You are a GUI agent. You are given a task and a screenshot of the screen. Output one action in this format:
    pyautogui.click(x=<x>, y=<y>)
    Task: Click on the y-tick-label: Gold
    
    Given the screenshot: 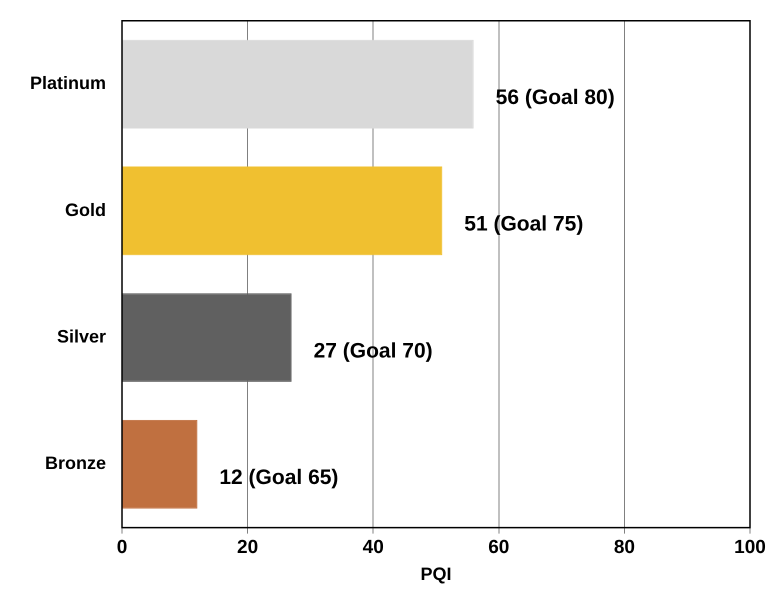 What is the action you would take?
    pyautogui.click(x=85, y=210)
    